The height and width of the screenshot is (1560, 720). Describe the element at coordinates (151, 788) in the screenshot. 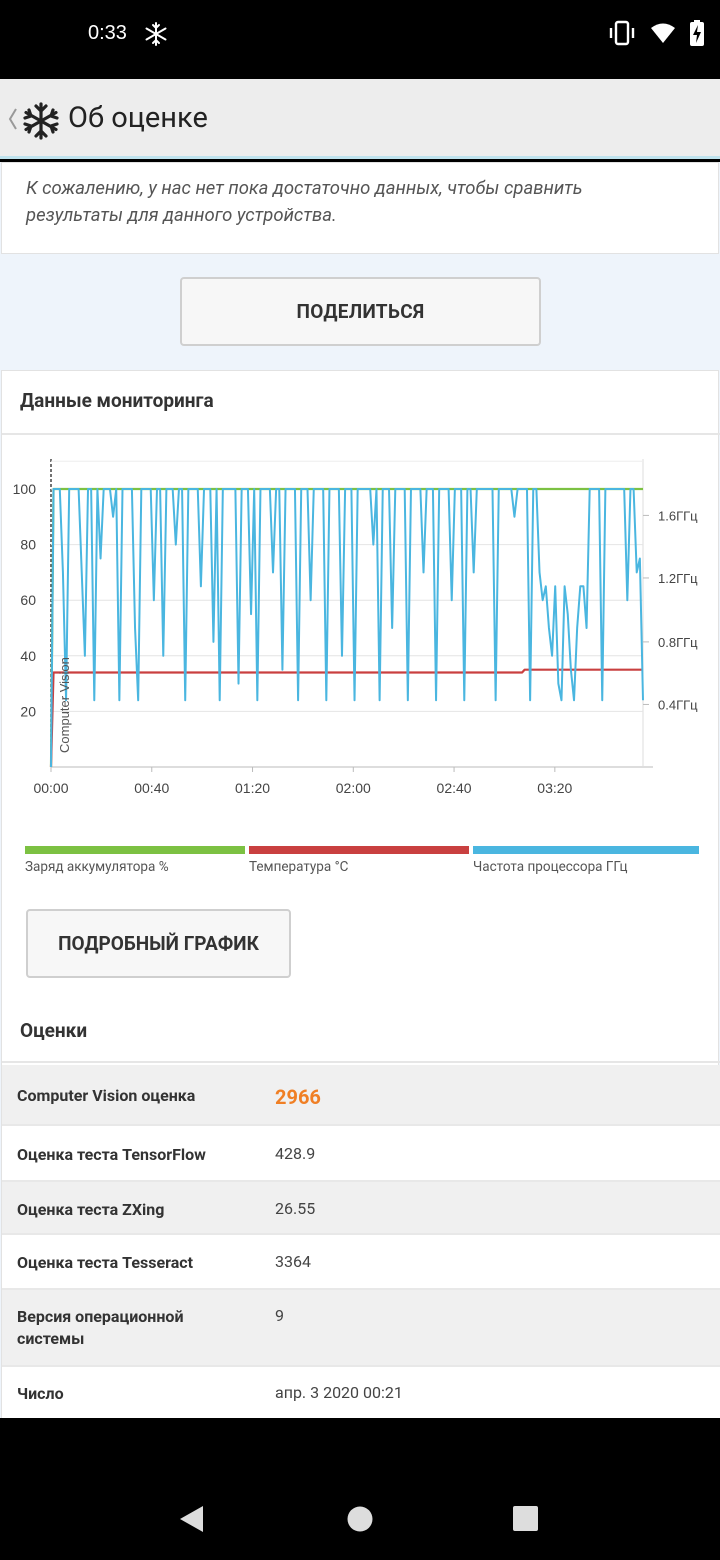

I see `x-tick-label: 00:40` at that location.